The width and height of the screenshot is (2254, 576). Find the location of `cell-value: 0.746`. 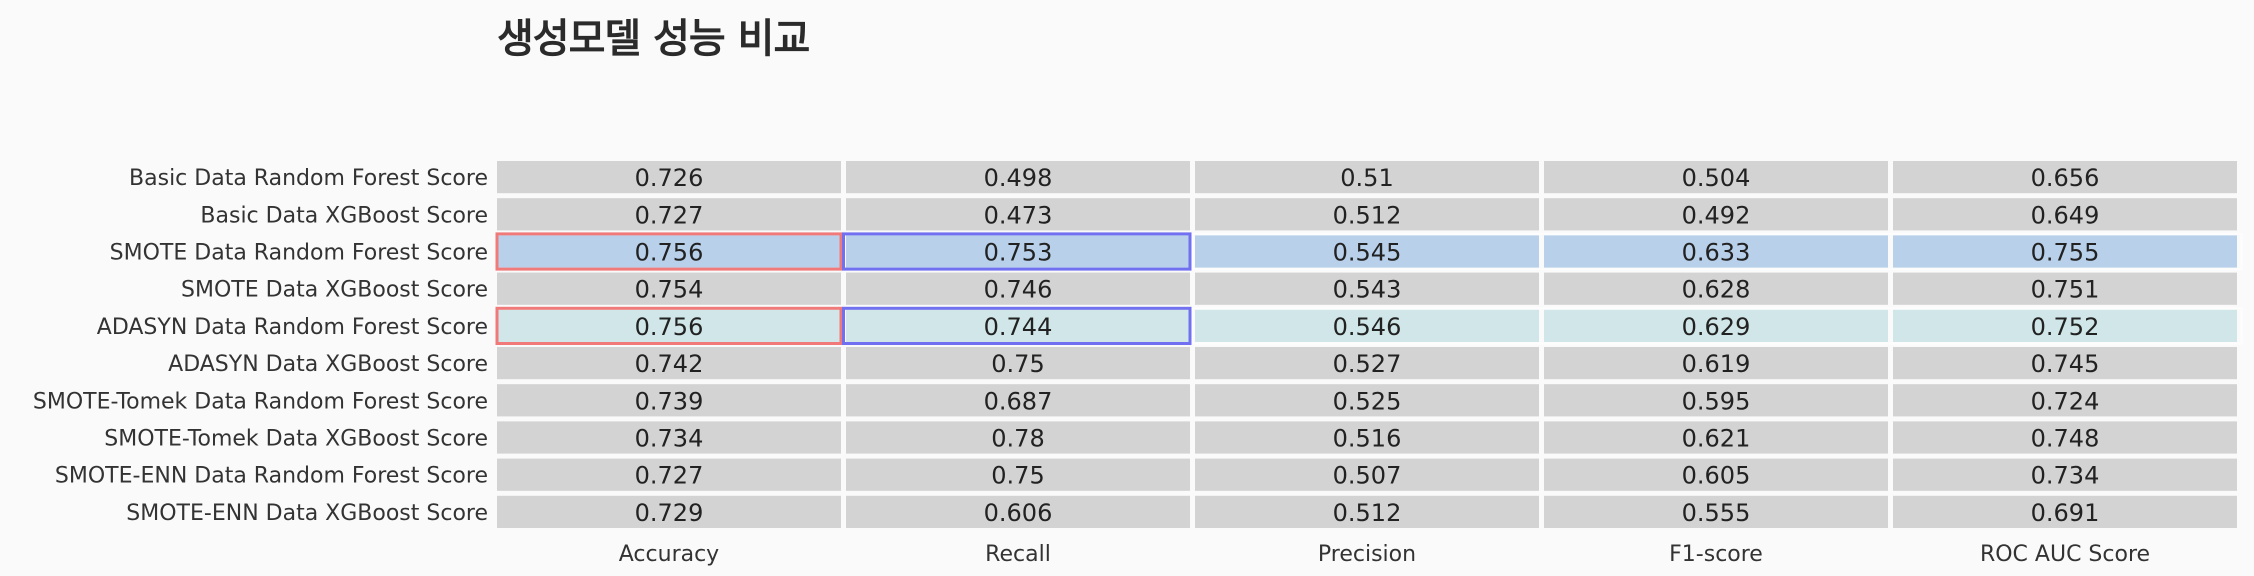

cell-value: 0.746 is located at coordinates (1018, 290).